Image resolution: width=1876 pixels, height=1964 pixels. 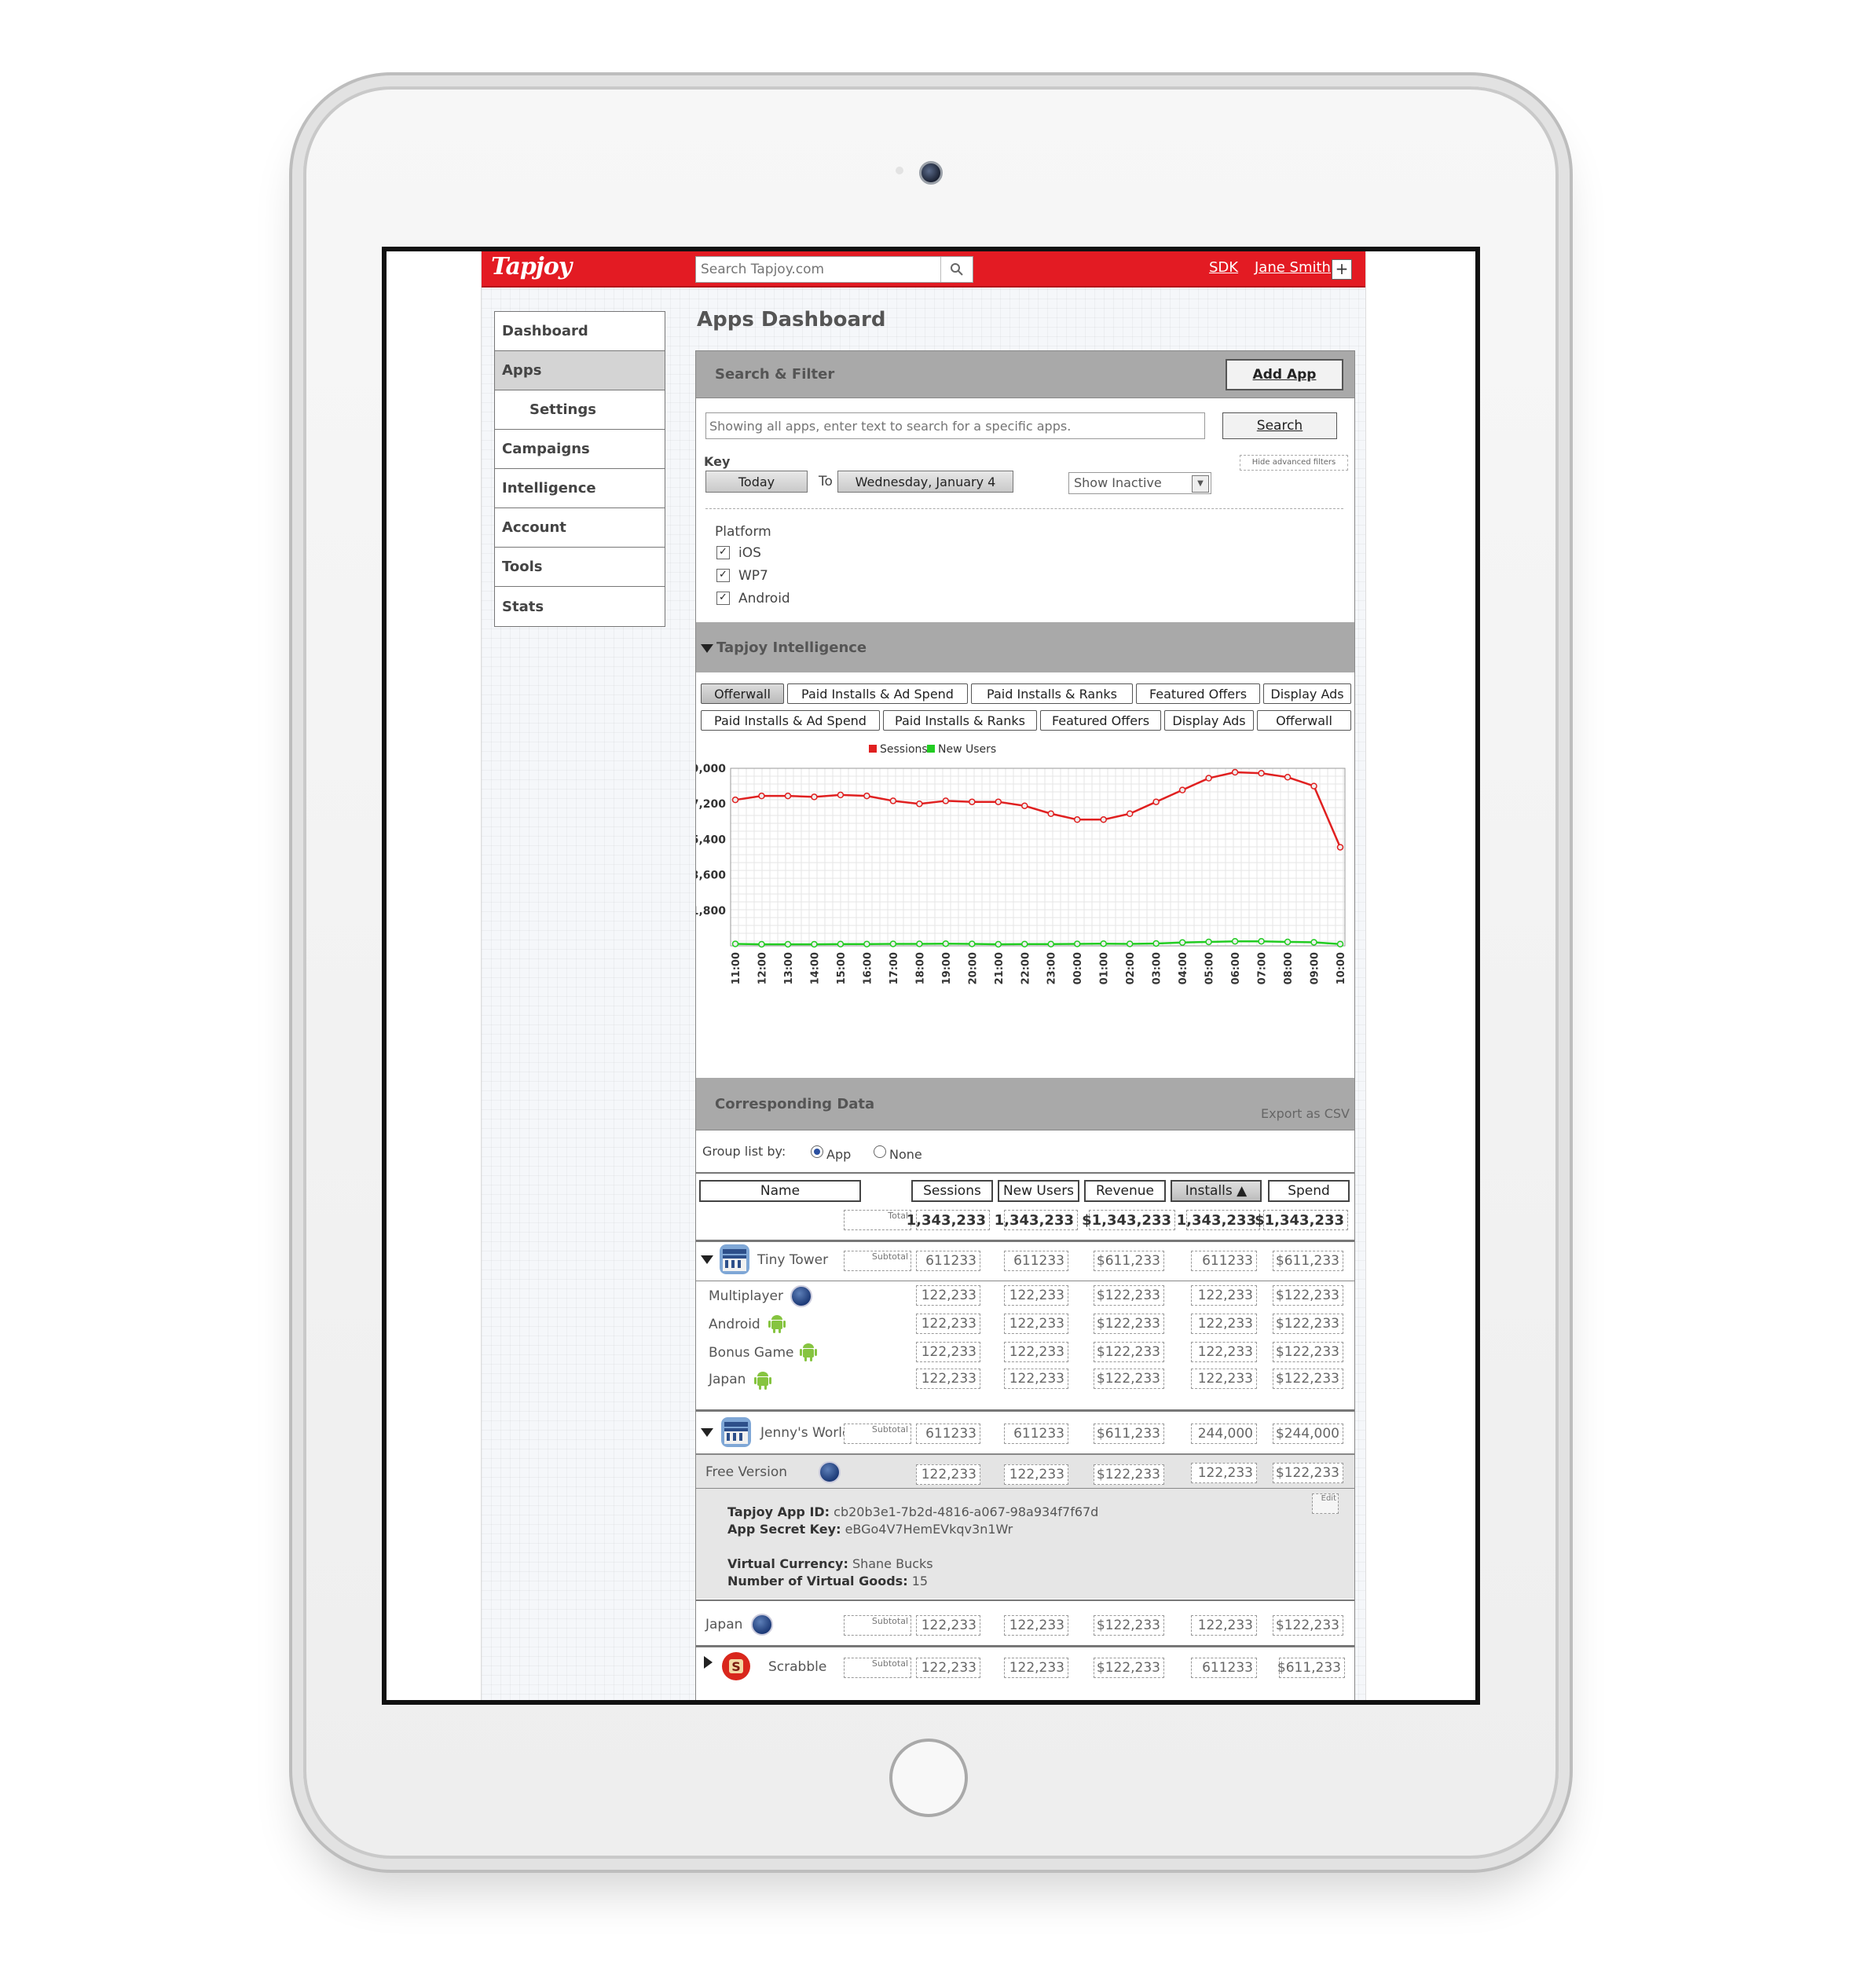 What do you see at coordinates (580, 449) in the screenshot?
I see `nav-campaigns: Campaigns` at bounding box center [580, 449].